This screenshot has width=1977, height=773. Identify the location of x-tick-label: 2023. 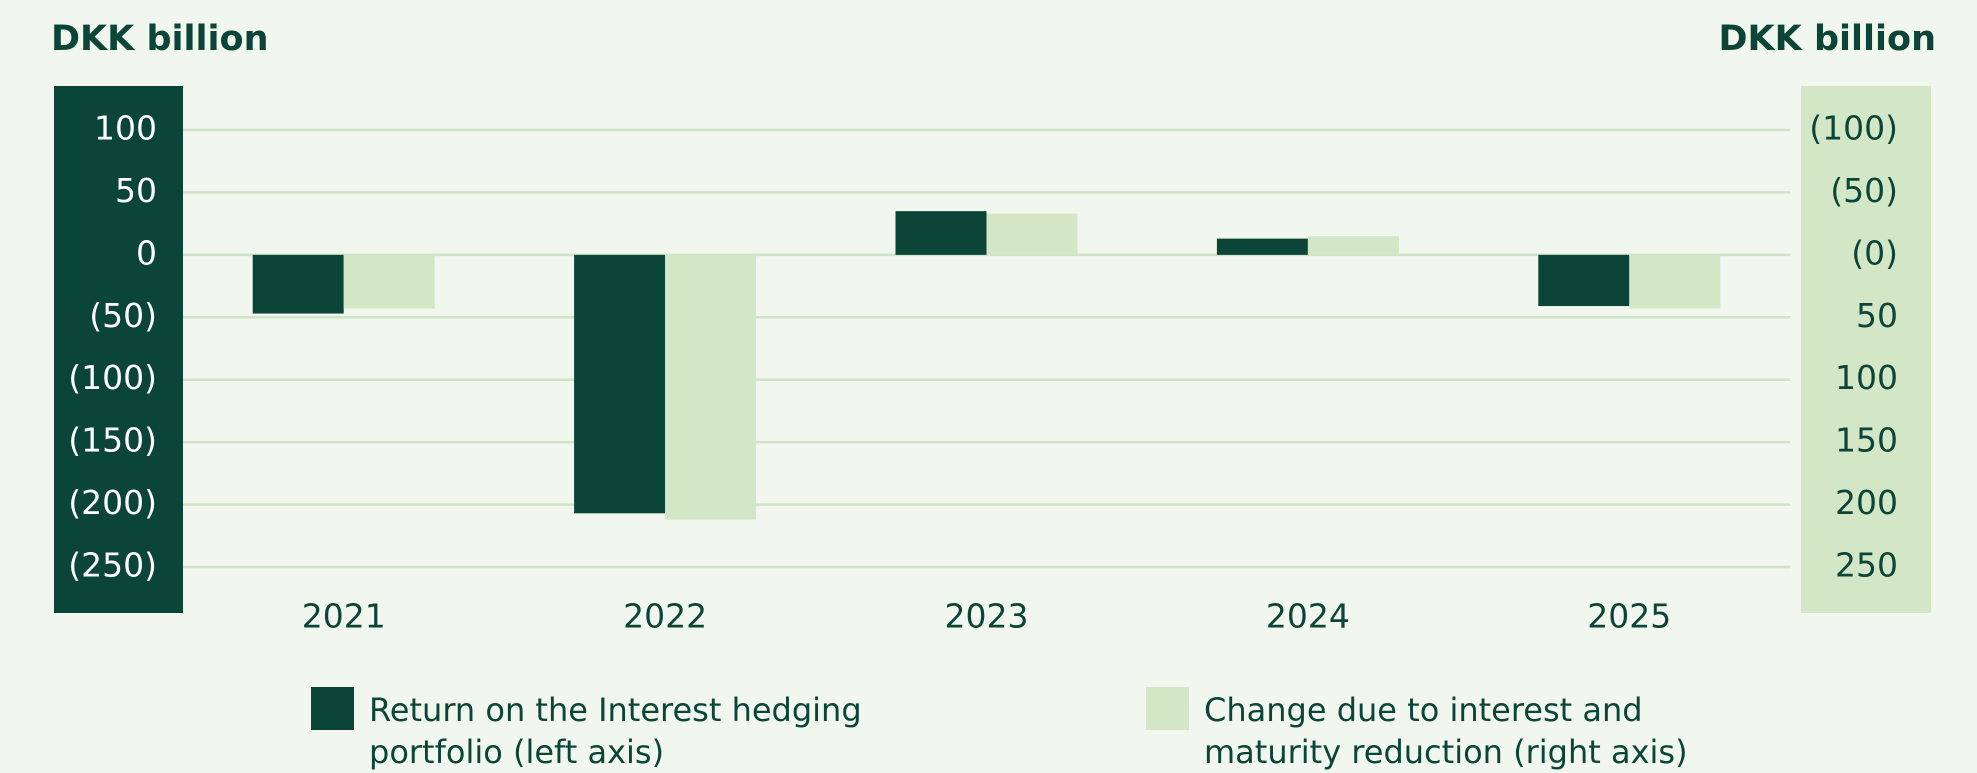
(987, 616).